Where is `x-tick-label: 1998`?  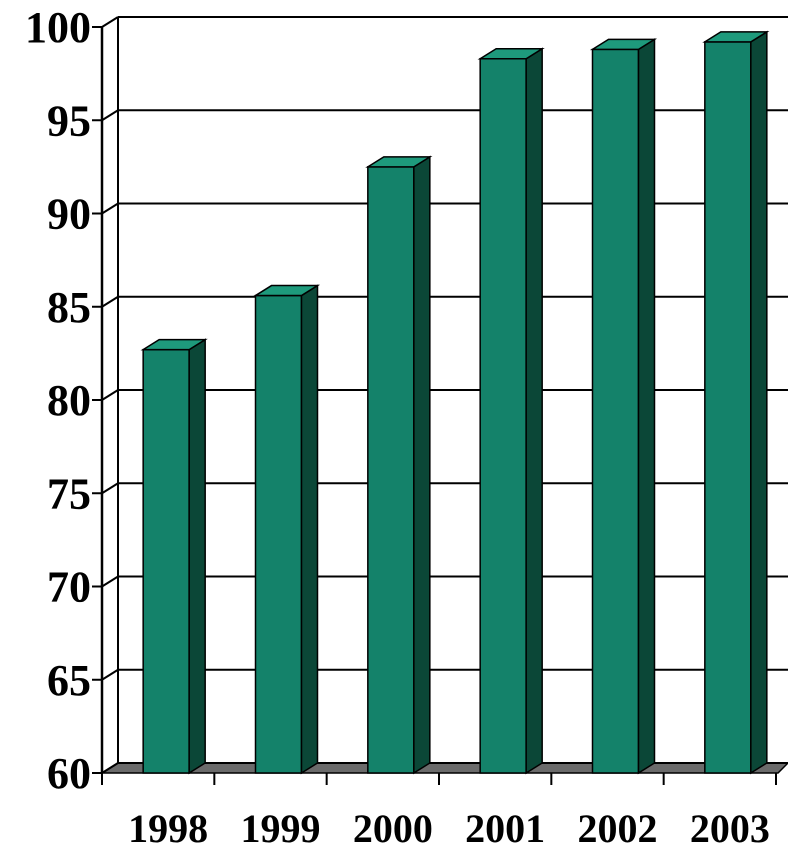
x-tick-label: 1998 is located at coordinates (168, 826).